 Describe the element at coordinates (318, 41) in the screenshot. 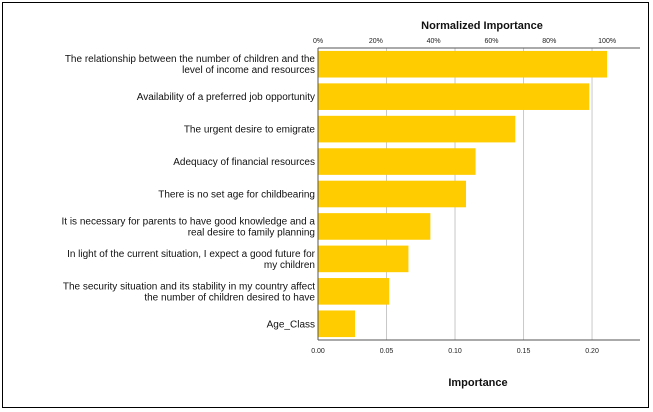

I see `top-tick-label: 0%` at that location.